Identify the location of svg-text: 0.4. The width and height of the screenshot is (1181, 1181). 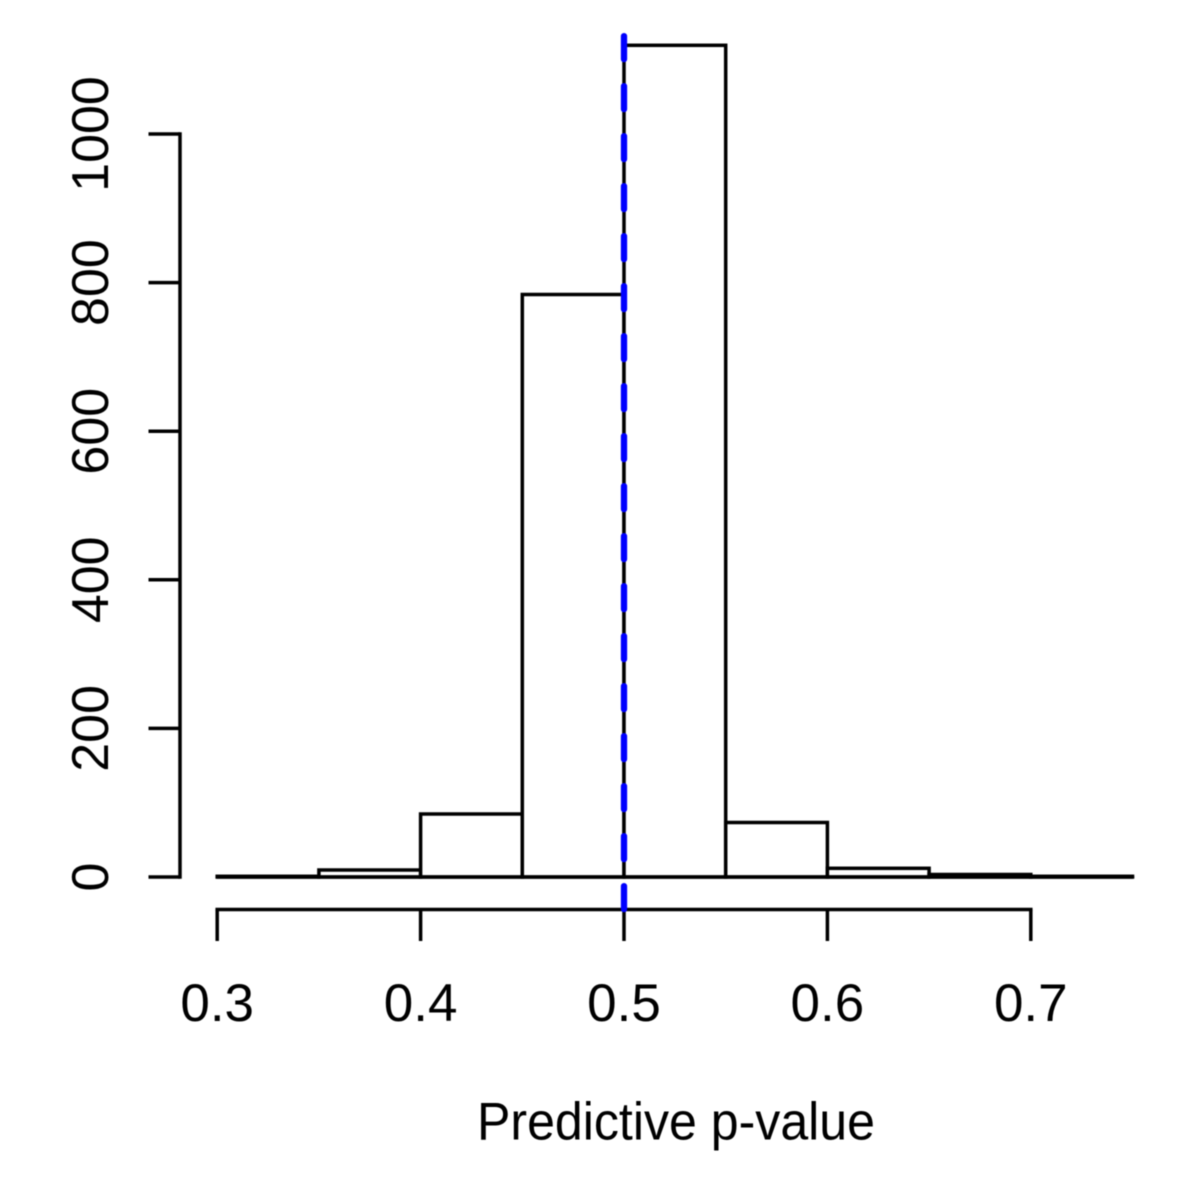
(421, 1003).